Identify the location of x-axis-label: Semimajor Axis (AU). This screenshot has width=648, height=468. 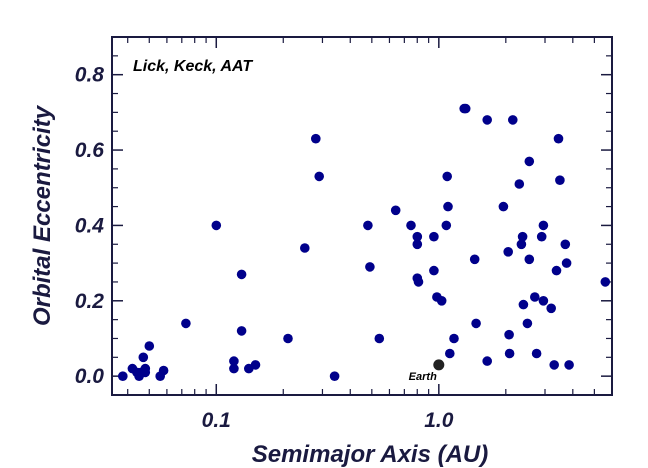
(370, 454).